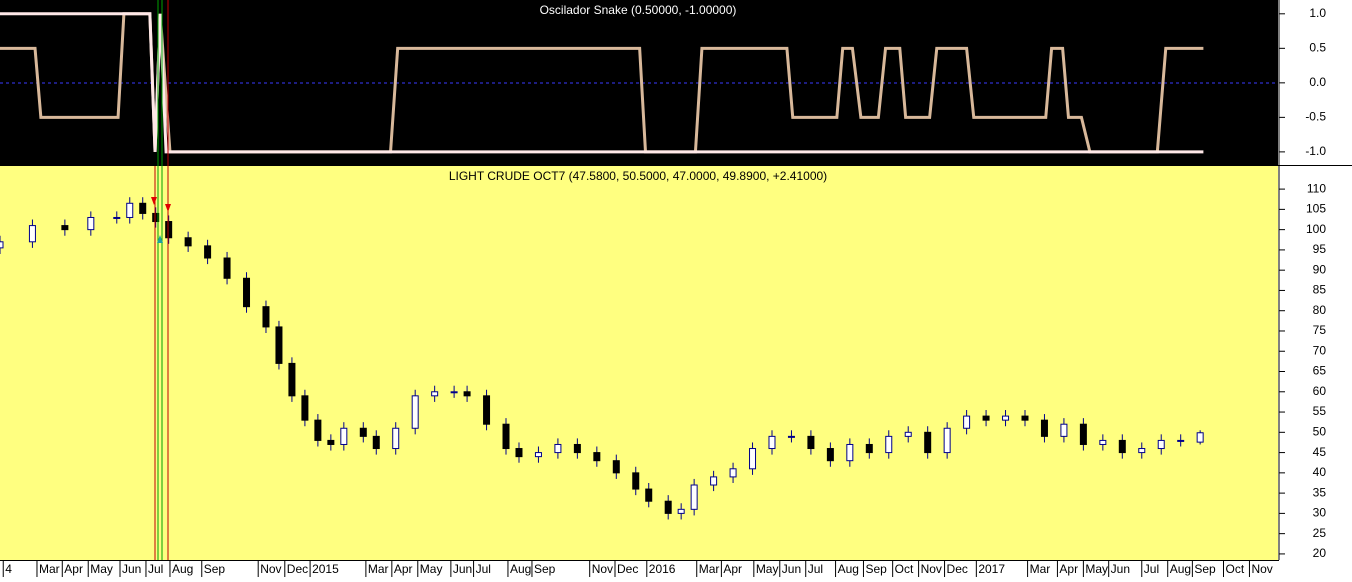 Image resolution: width=1352 pixels, height=582 pixels. Describe the element at coordinates (1320, 431) in the screenshot. I see `y-tick-label: 50` at that location.